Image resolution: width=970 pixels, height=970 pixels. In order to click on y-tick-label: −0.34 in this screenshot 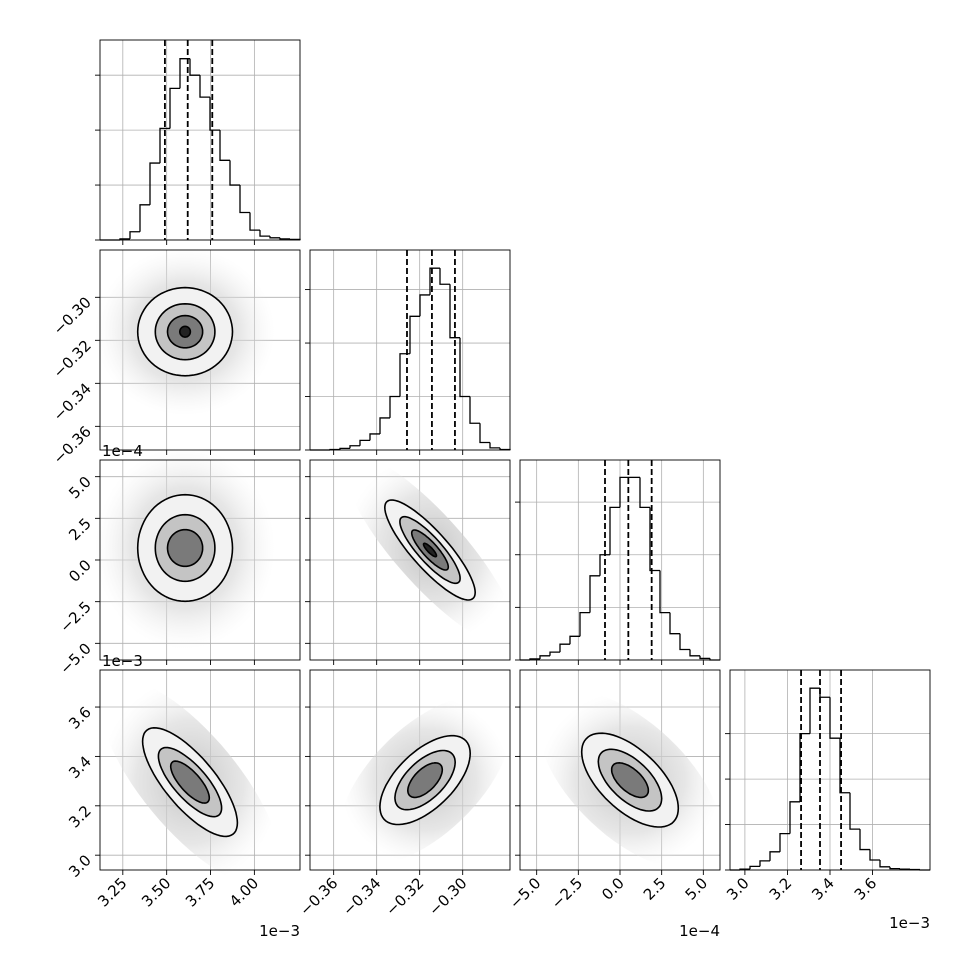, I will do `click(72, 401)`.